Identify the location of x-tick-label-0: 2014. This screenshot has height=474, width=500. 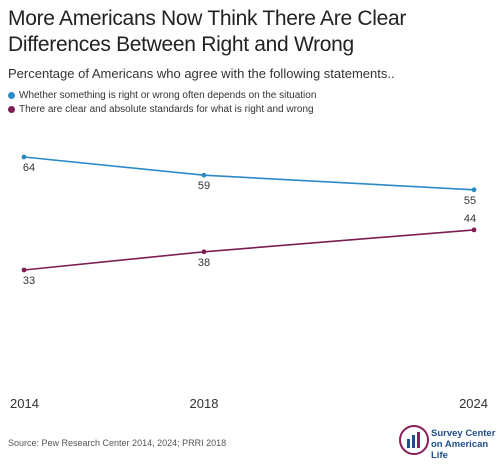
(24, 403).